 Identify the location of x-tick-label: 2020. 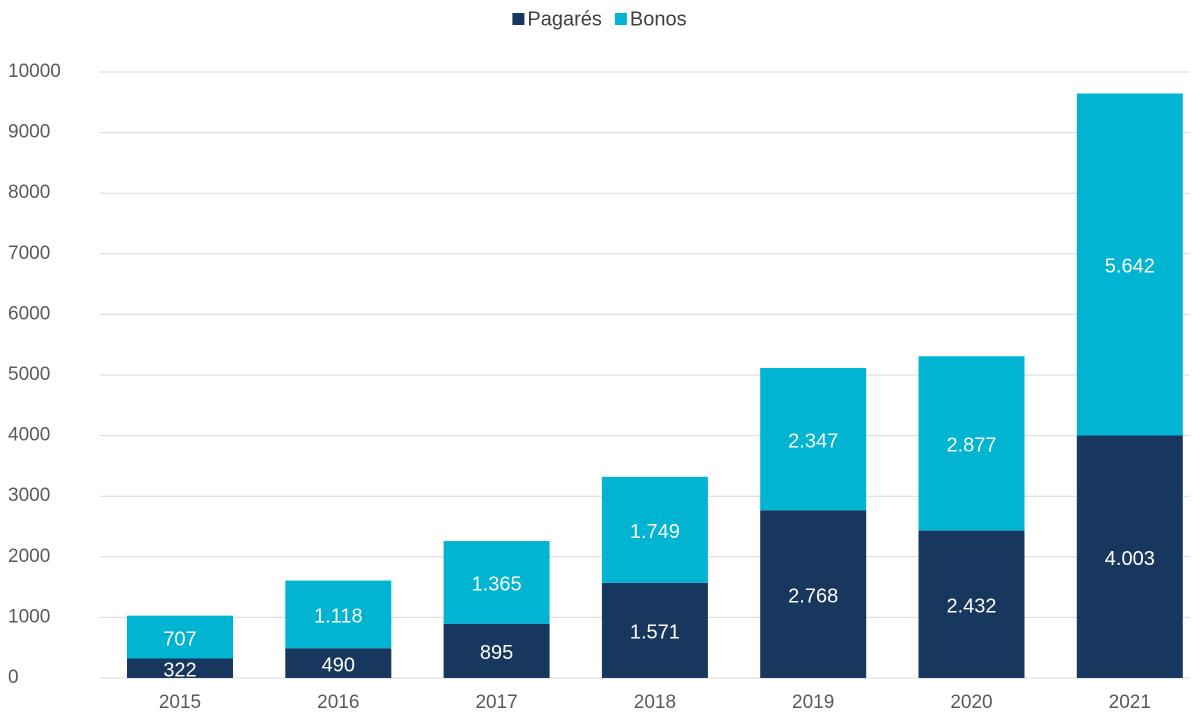
(971, 702).